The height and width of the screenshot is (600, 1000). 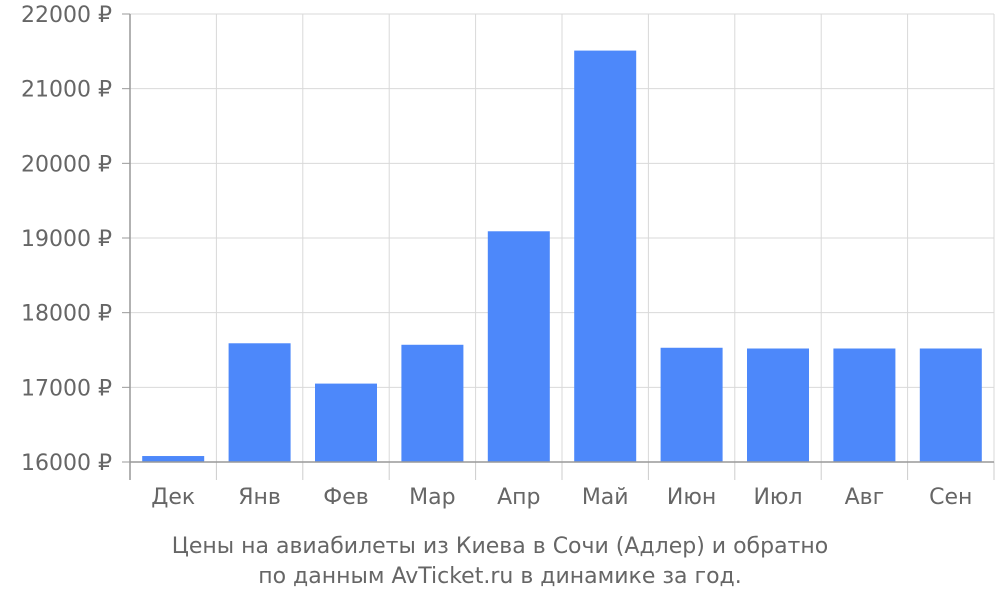 I want to click on y-tick-label: 19000 ₽, so click(x=66, y=239).